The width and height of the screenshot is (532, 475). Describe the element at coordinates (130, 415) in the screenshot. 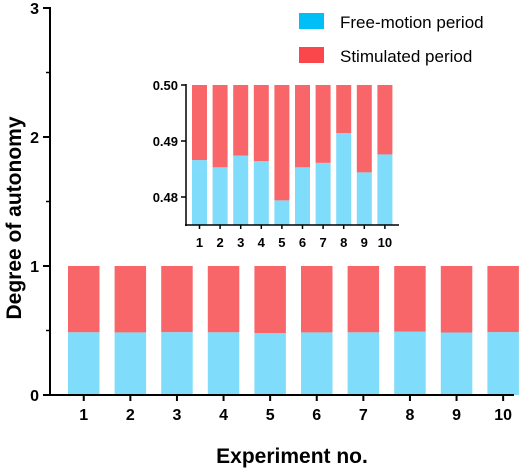

I see `x-tick-label-2: 2` at that location.